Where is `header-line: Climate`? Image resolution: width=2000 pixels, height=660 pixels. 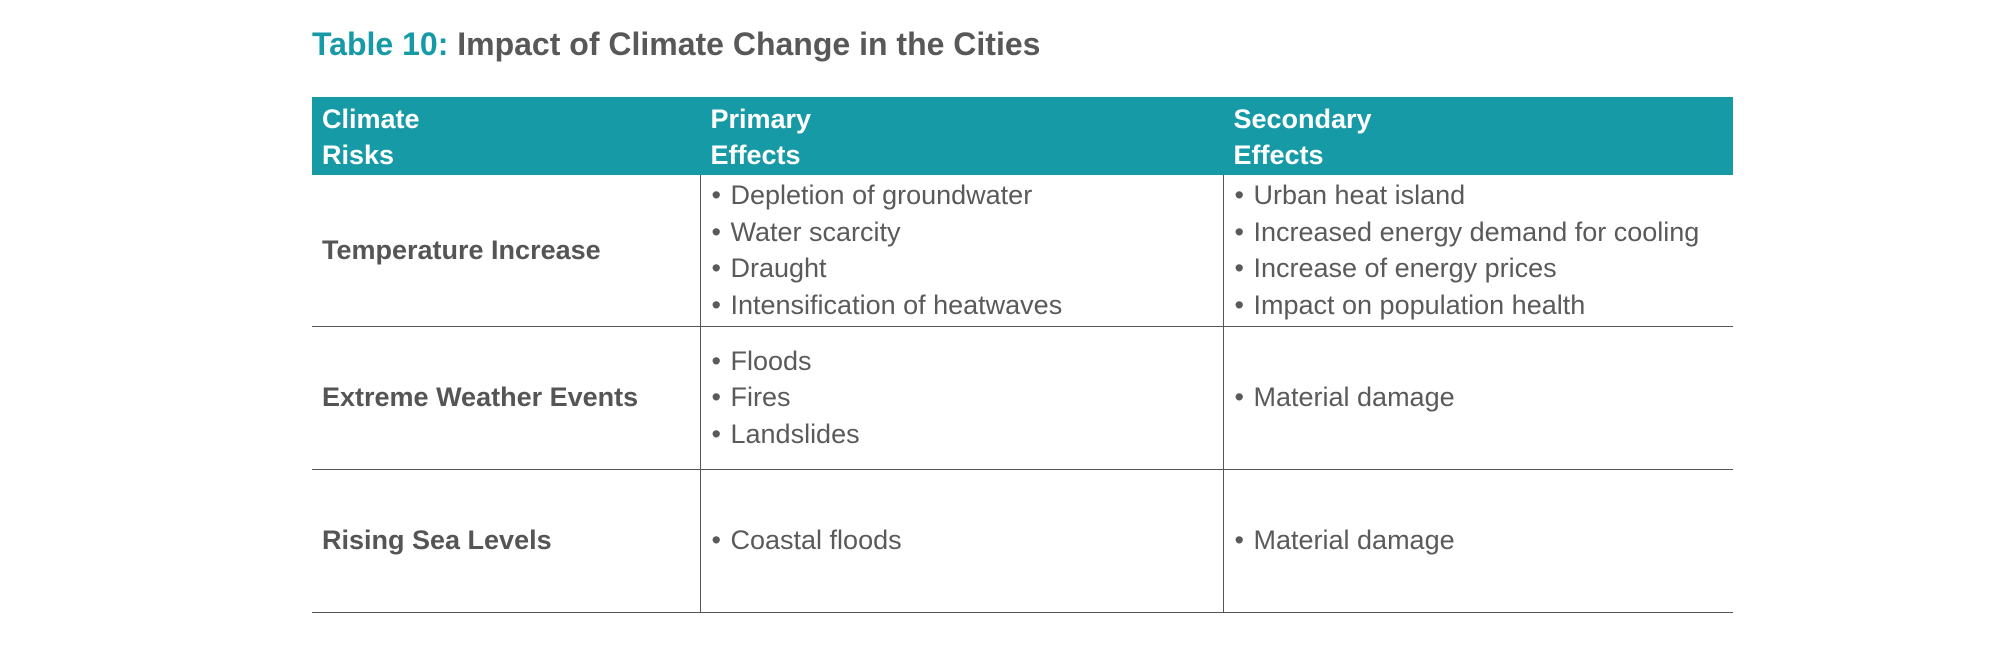 header-line: Climate is located at coordinates (371, 119).